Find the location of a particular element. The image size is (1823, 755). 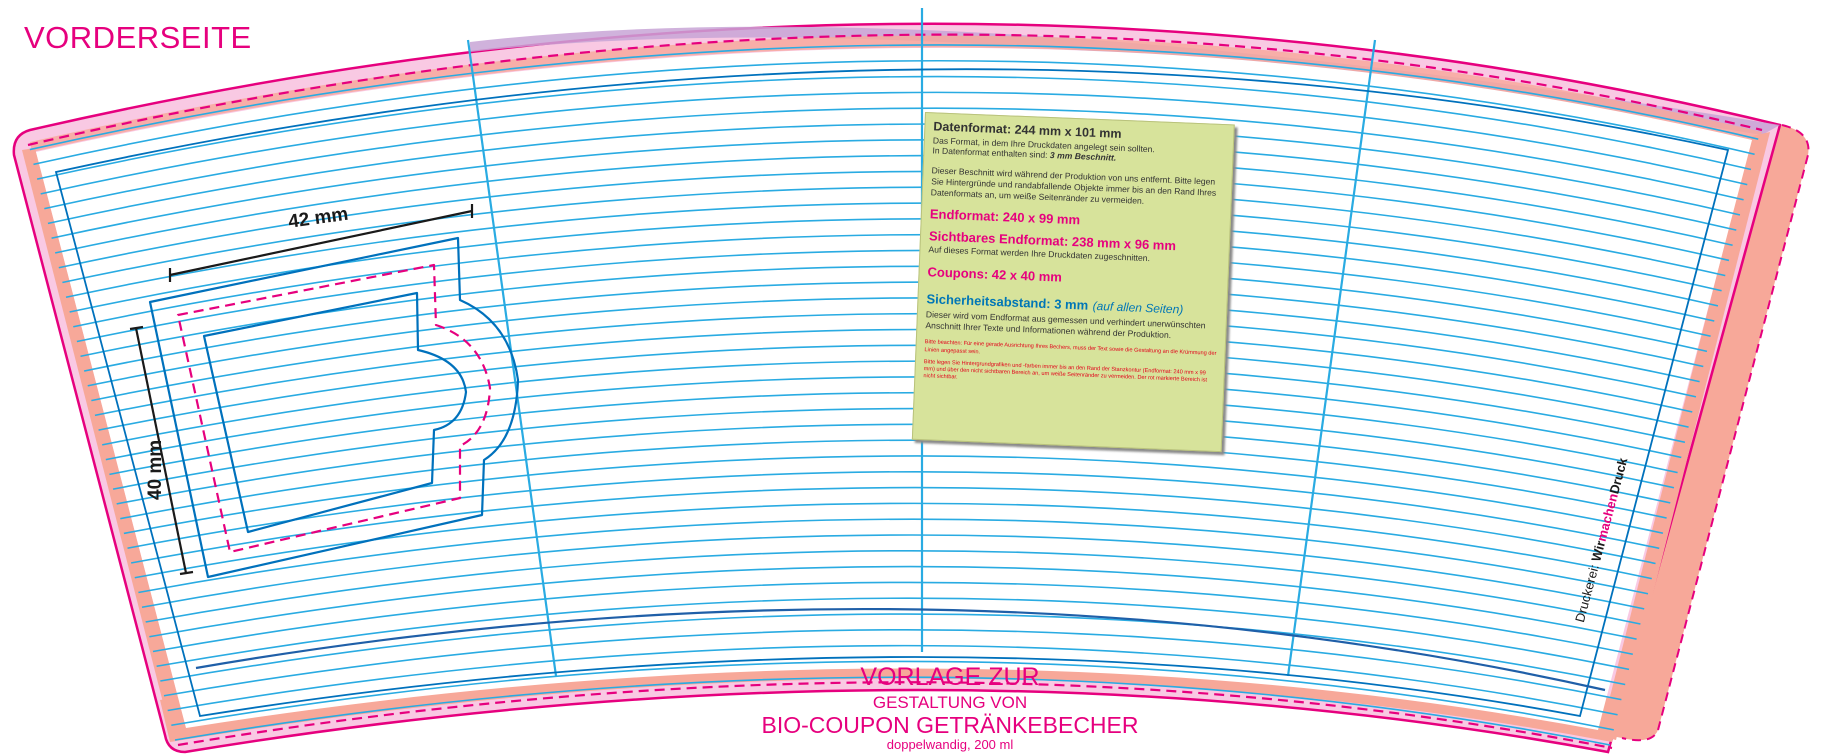

height-dimension-label: 40 mm is located at coordinates (155, 469).